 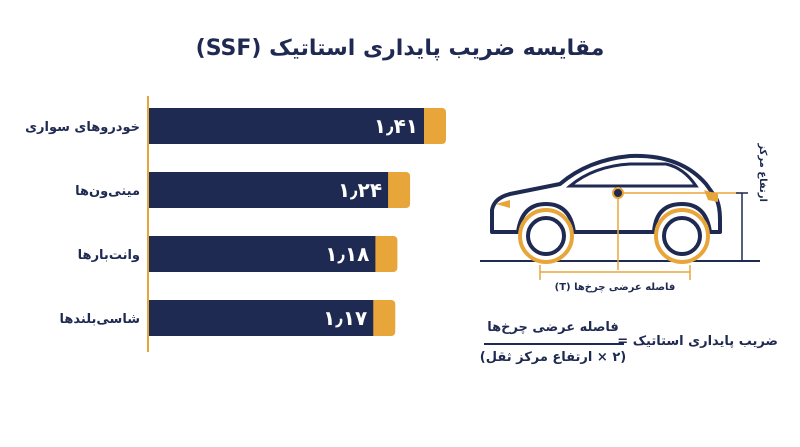 What do you see at coordinates (82, 127) in the screenshot?
I see `category-label: خودروهای سواری` at bounding box center [82, 127].